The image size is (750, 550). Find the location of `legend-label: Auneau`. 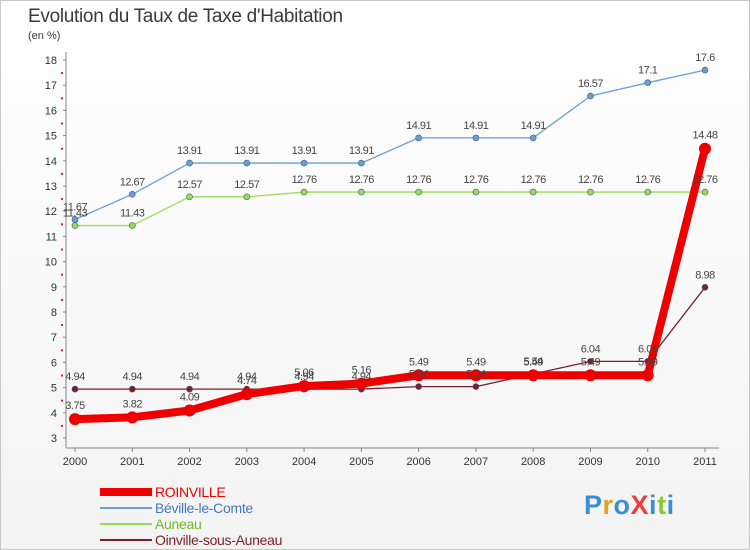

legend-label: Auneau is located at coordinates (178, 524).